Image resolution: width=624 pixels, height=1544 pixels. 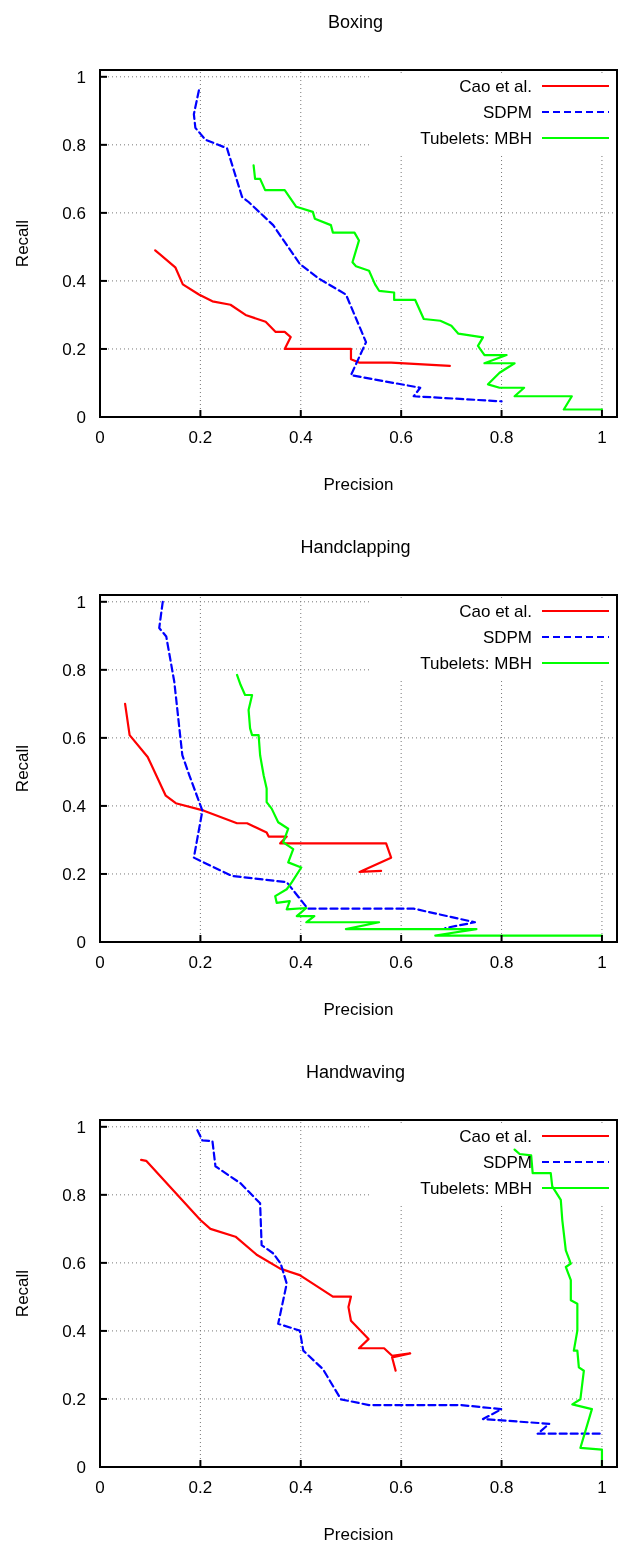 What do you see at coordinates (355, 1072) in the screenshot?
I see `chart-title: Handwaving` at bounding box center [355, 1072].